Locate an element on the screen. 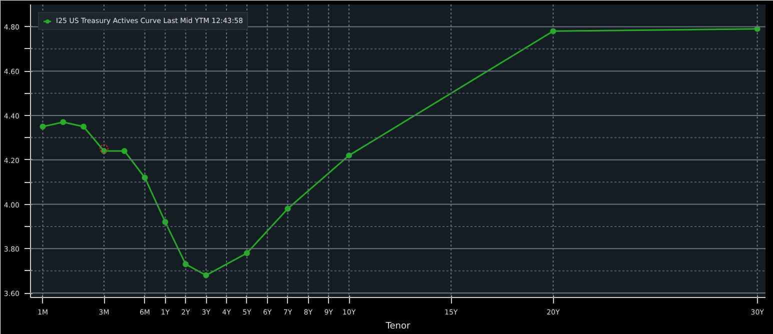  x-axis-title: Tenor is located at coordinates (397, 327).